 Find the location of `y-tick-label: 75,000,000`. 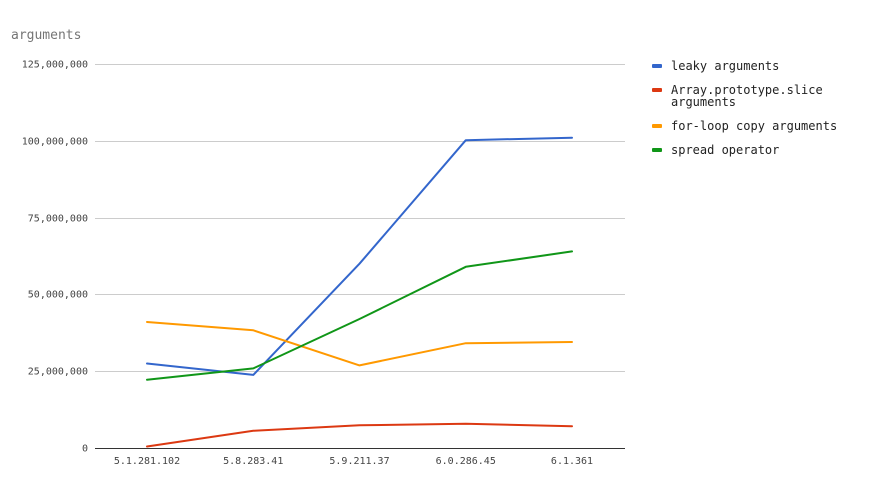

y-tick-label: 75,000,000 is located at coordinates (58, 219).